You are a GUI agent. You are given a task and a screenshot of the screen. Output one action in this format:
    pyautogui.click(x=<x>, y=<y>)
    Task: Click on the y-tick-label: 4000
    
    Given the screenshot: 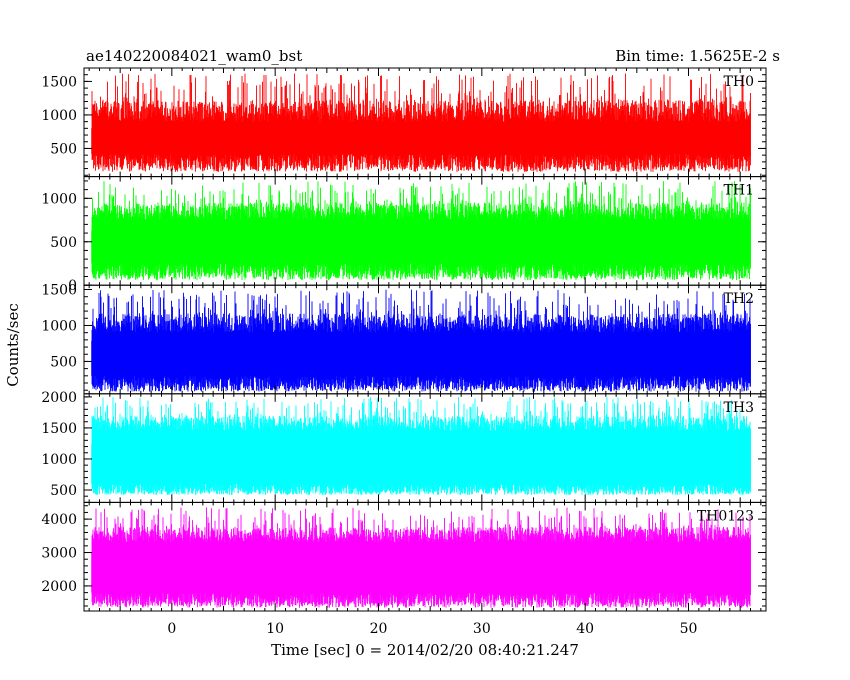 What is the action you would take?
    pyautogui.click(x=59, y=520)
    